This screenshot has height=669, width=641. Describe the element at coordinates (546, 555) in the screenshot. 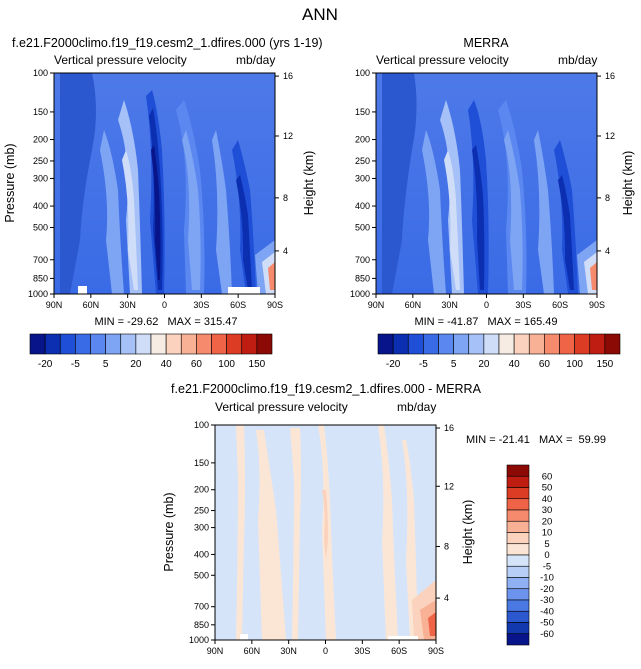

I see `colorbar-label: 0` at that location.